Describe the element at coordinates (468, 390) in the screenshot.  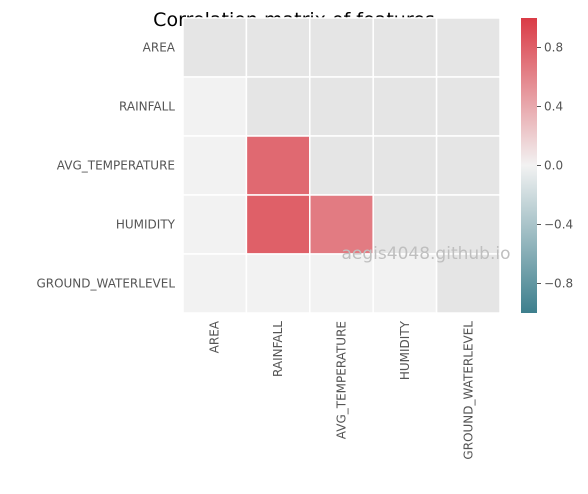
I see `column-label-ground_waterlevel: GROUND_WATERLEVEL` at that location.